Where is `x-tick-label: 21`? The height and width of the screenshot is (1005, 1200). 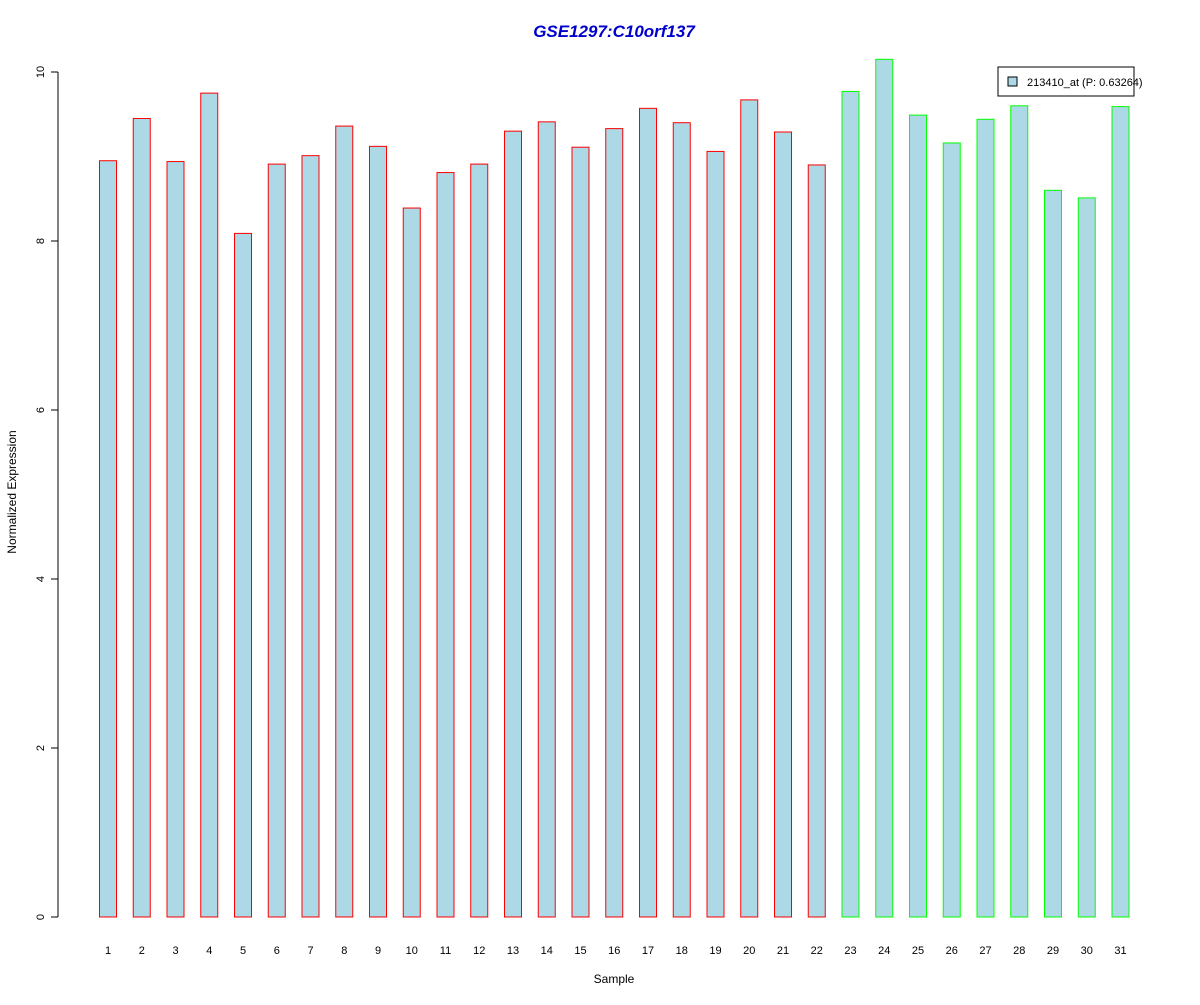
x-tick-label: 21 is located at coordinates (783, 951).